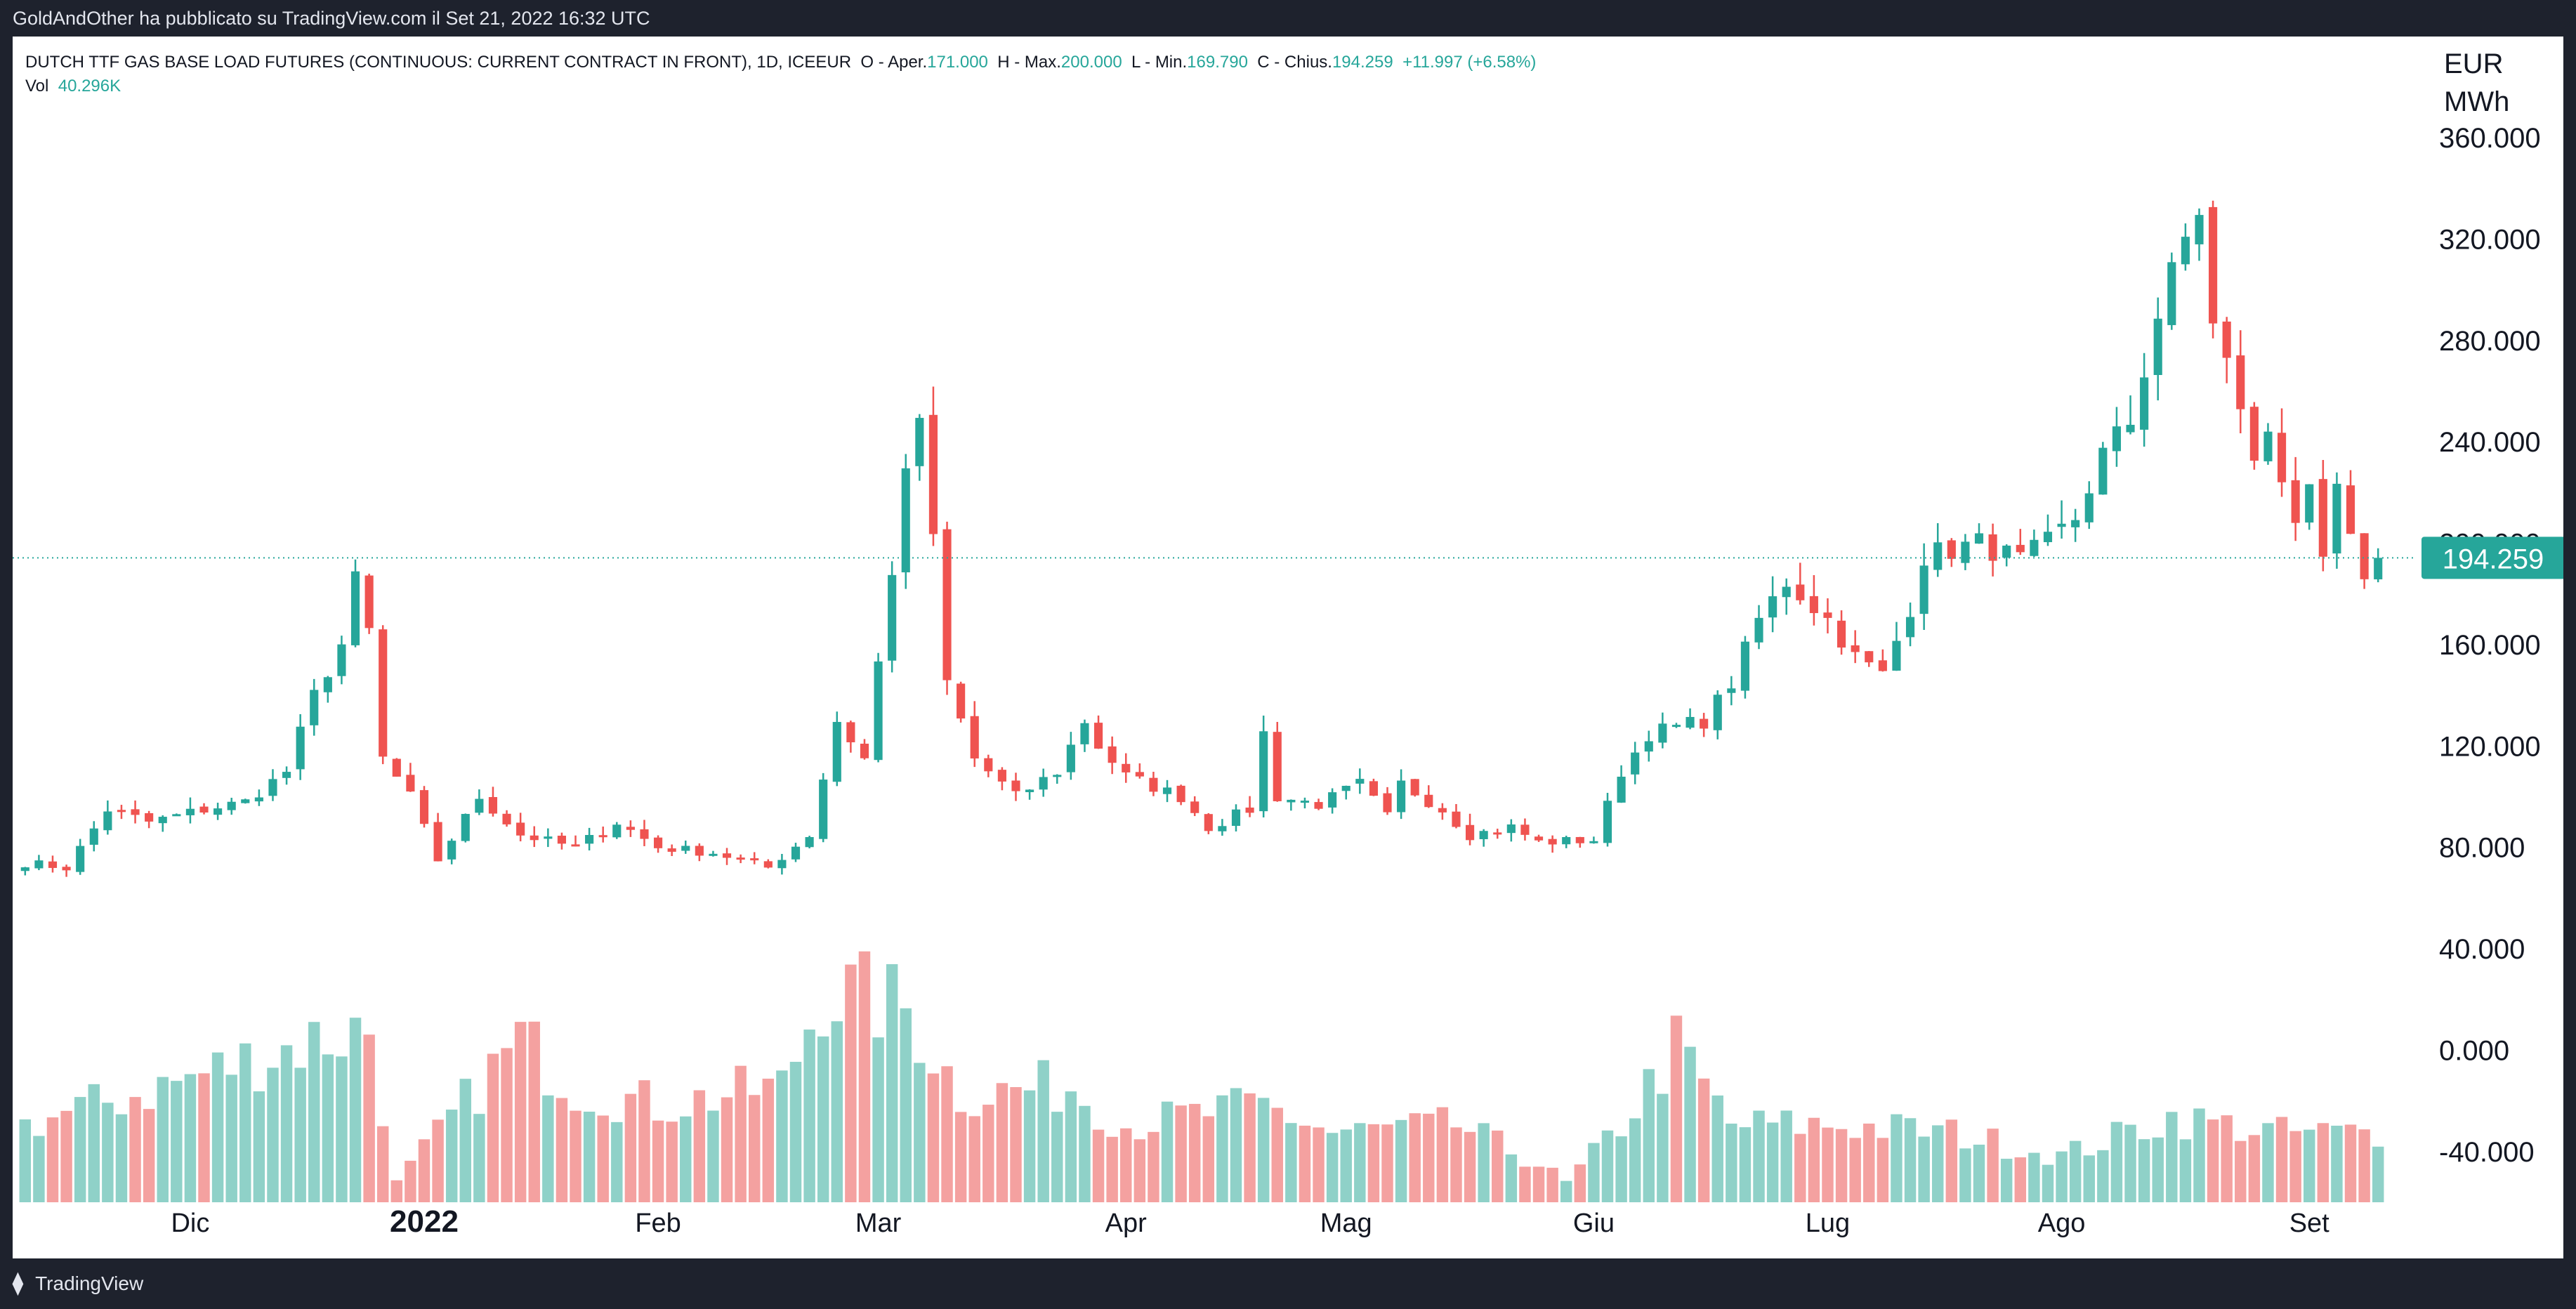 Image resolution: width=2576 pixels, height=1309 pixels. Describe the element at coordinates (2490, 342) in the screenshot. I see `y-tick-label: 280.000` at that location.